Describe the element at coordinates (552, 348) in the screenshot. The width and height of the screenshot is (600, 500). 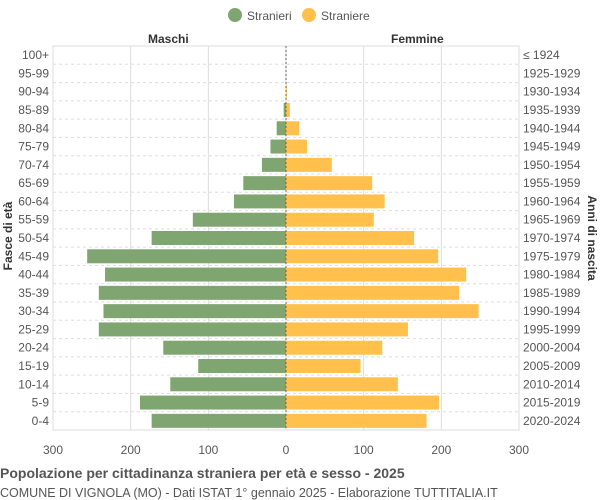
I see `y-tick-label-birth-year: 2000-2004` at that location.